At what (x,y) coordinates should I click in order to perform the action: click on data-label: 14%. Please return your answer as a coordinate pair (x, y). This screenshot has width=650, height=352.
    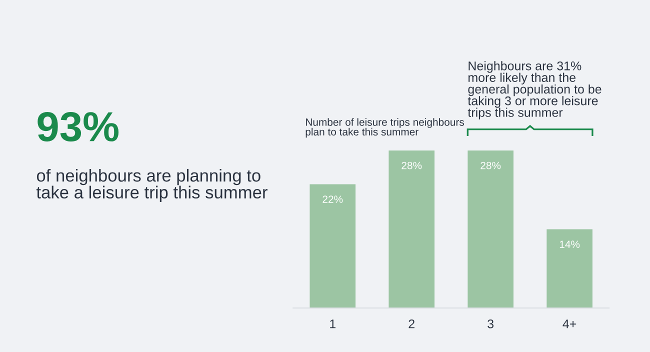
    Looking at the image, I should click on (570, 244).